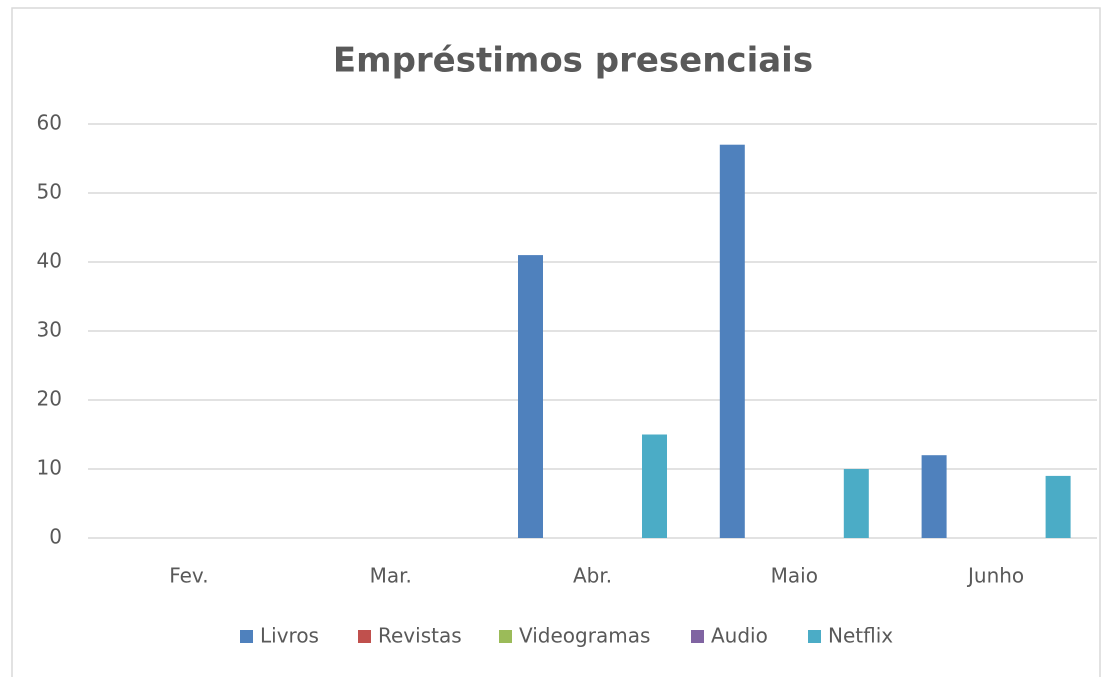  I want to click on y-tick-label: 30, so click(49, 330).